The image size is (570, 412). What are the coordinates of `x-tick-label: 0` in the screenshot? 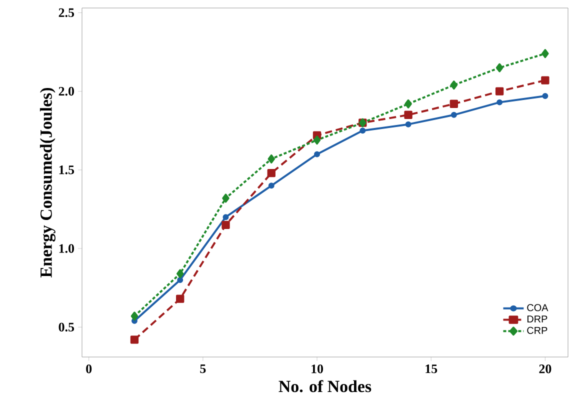 It's located at (89, 369).